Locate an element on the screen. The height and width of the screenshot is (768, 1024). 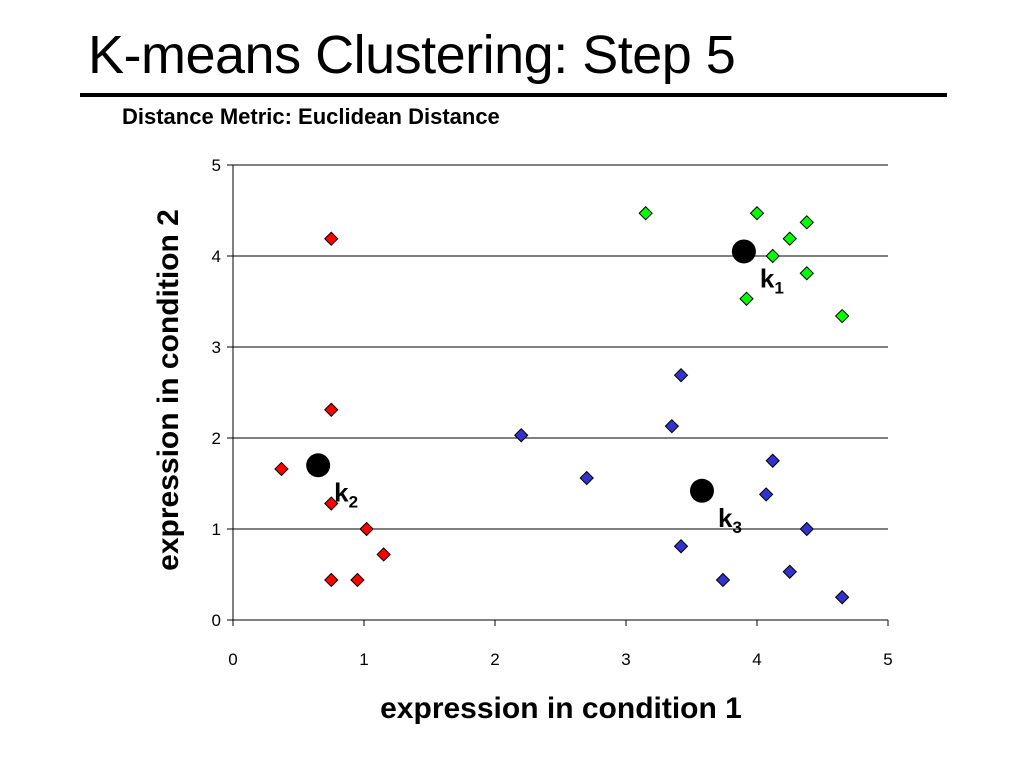
x-tick-label: 4 is located at coordinates (756, 659).